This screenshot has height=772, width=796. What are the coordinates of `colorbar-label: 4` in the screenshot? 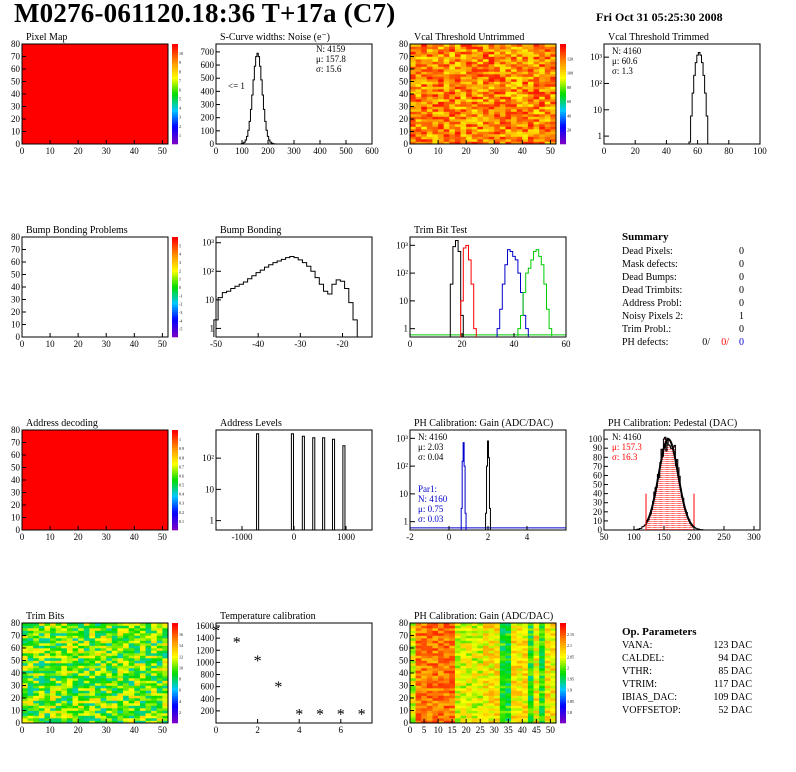 It's located at (180, 701).